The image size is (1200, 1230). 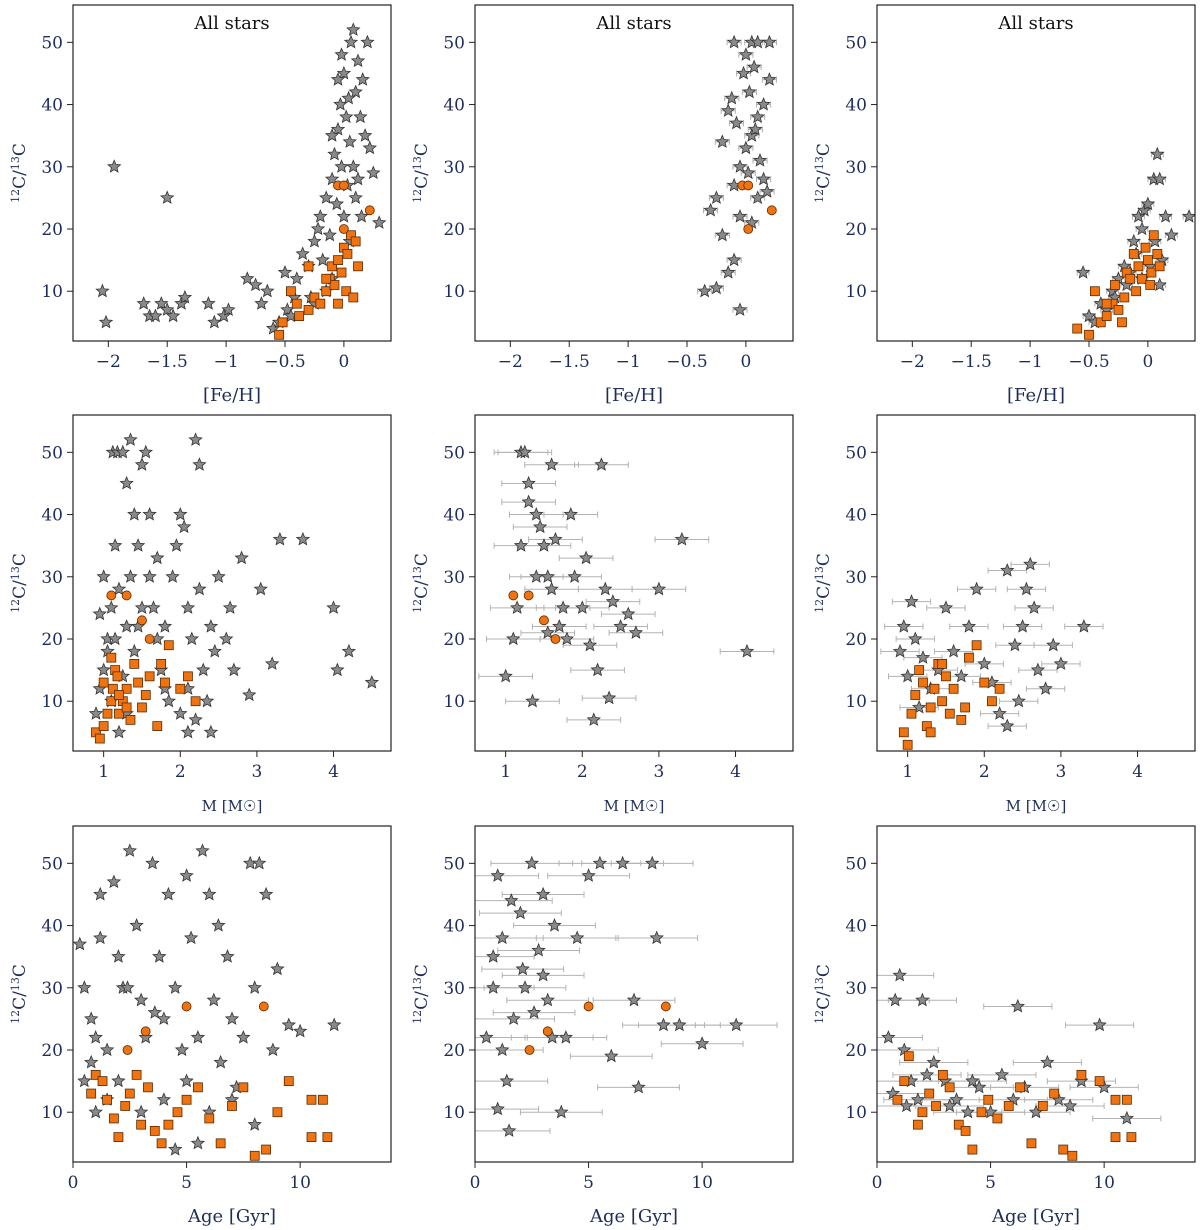 I want to click on y-tick-label: 10, so click(x=454, y=702).